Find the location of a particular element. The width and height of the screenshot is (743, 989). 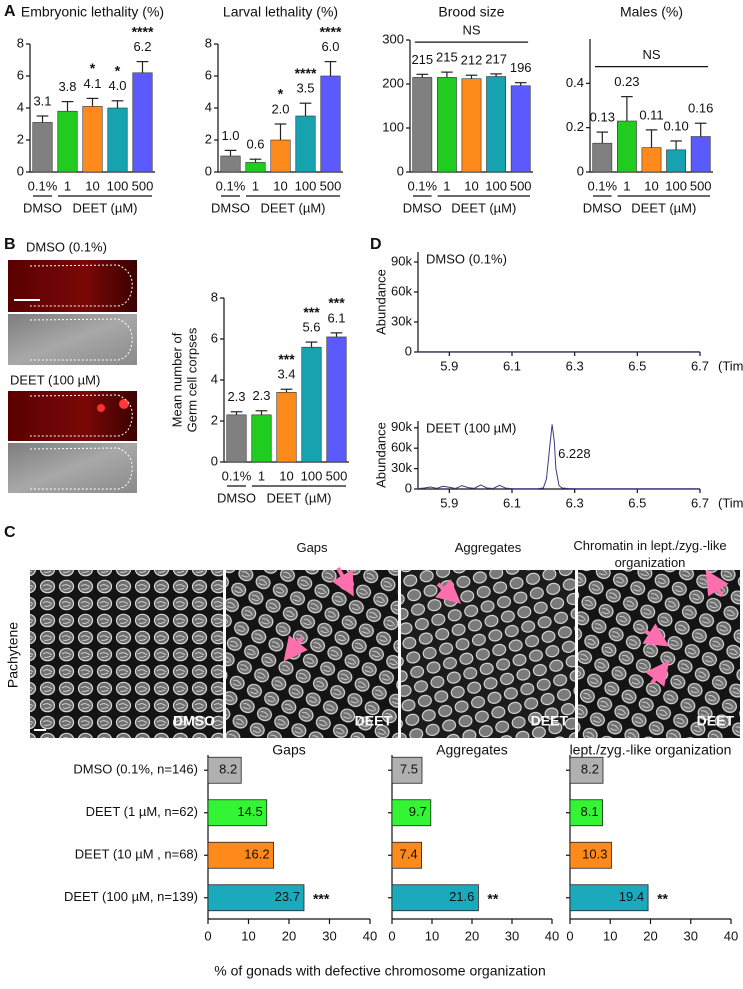

y-tick-label: 0.4 is located at coordinates (575, 82).